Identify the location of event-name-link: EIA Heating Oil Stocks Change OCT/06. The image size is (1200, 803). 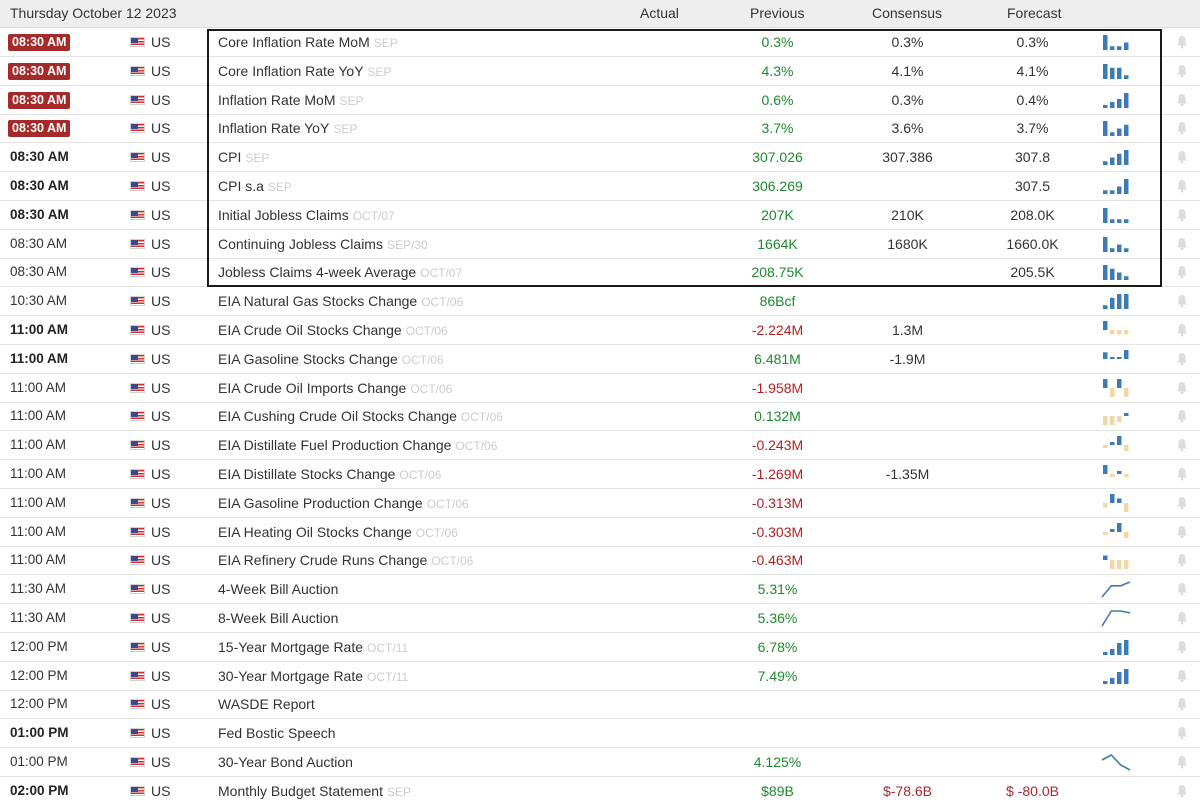
(338, 532).